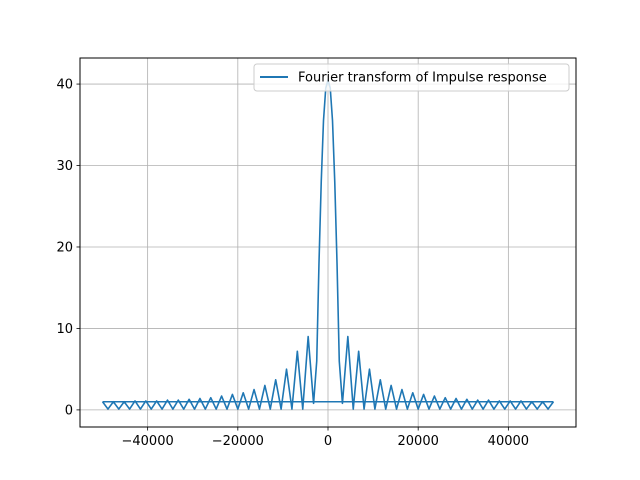 This screenshot has height=480, width=640. What do you see at coordinates (508, 441) in the screenshot?
I see `x-tick-label: 40000` at bounding box center [508, 441].